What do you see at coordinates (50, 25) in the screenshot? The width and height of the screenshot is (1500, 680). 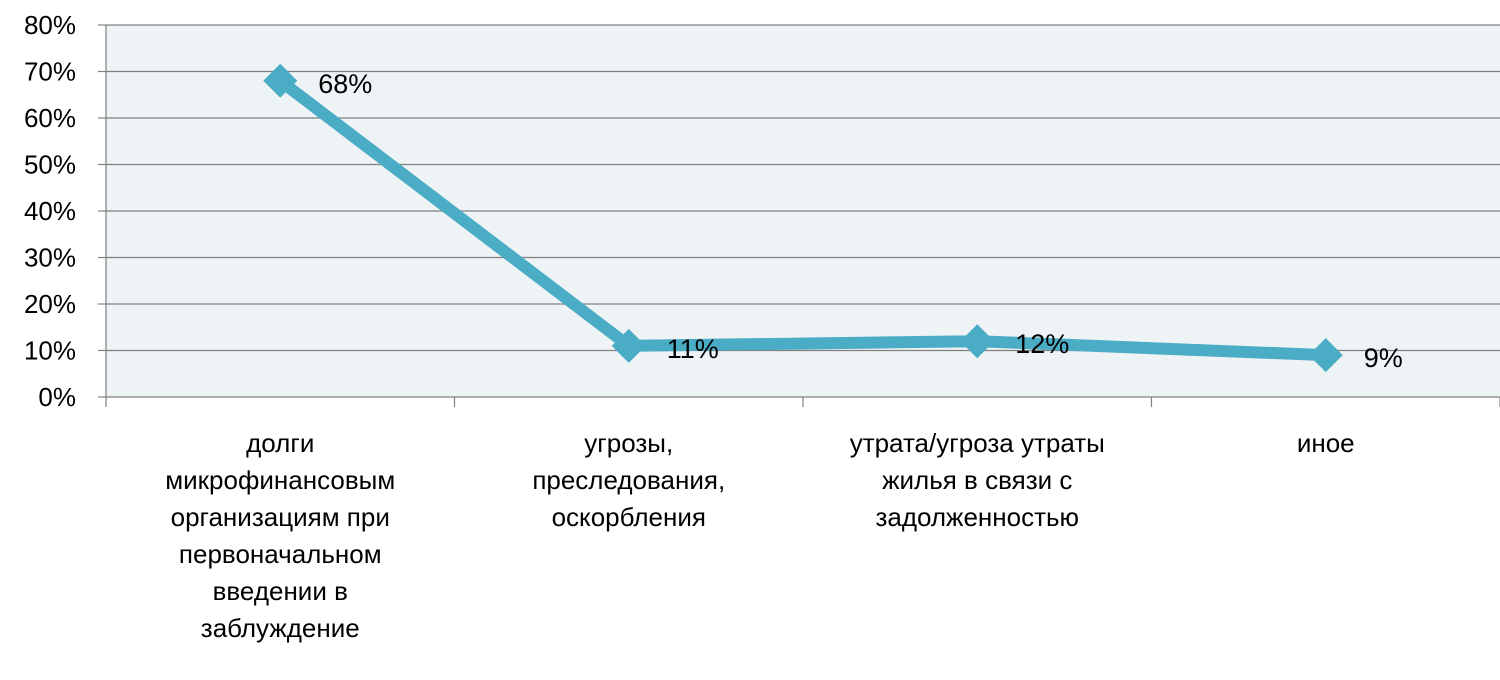 I see `y-tick-label: 80%` at bounding box center [50, 25].